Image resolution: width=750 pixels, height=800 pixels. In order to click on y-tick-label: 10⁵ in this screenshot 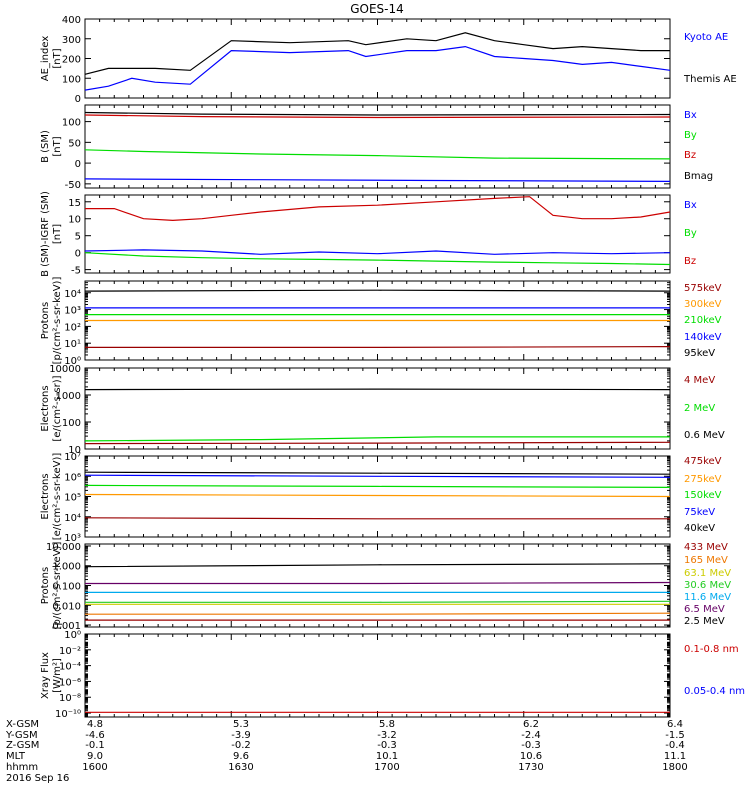, I will do `click(72, 498)`.